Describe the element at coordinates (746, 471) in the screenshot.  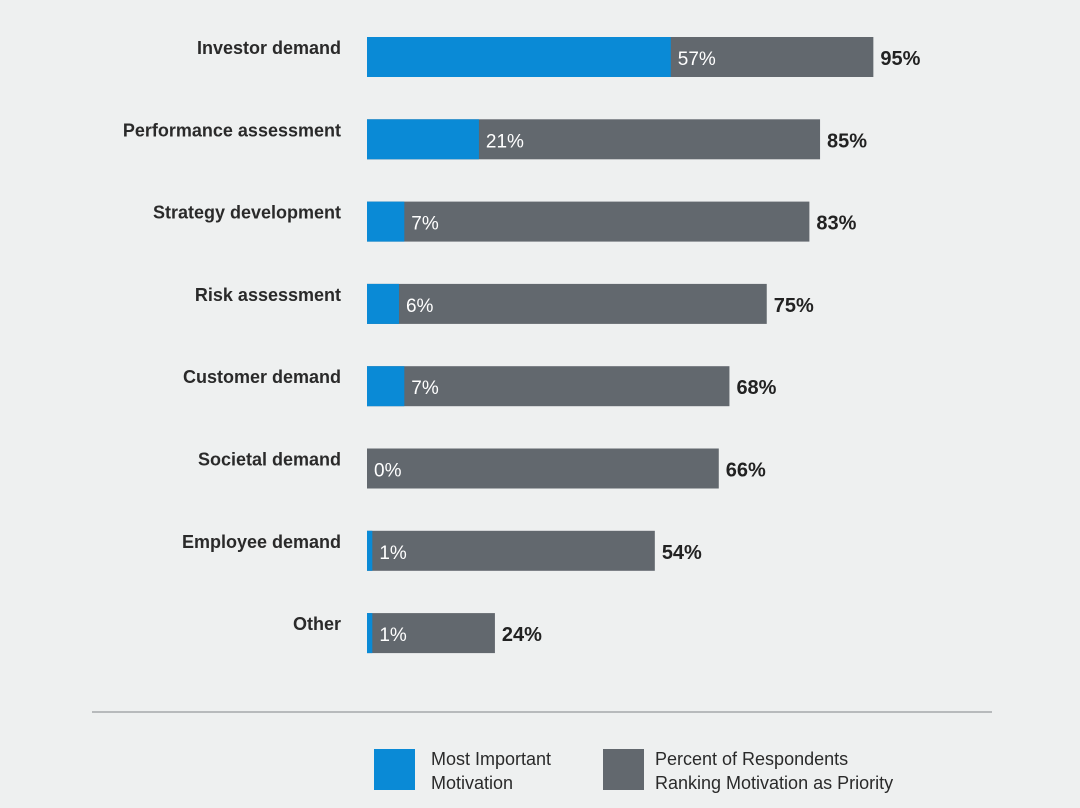
I see `bar-label-priority: 66%` at that location.